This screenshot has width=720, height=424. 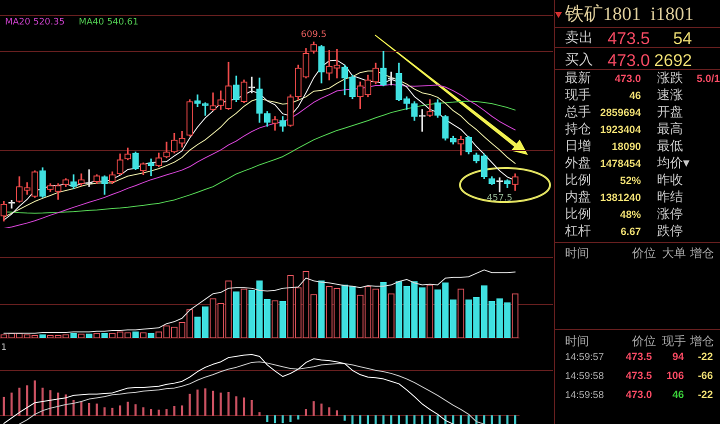 What do you see at coordinates (4, 347) in the screenshot?
I see `text: 1` at bounding box center [4, 347].